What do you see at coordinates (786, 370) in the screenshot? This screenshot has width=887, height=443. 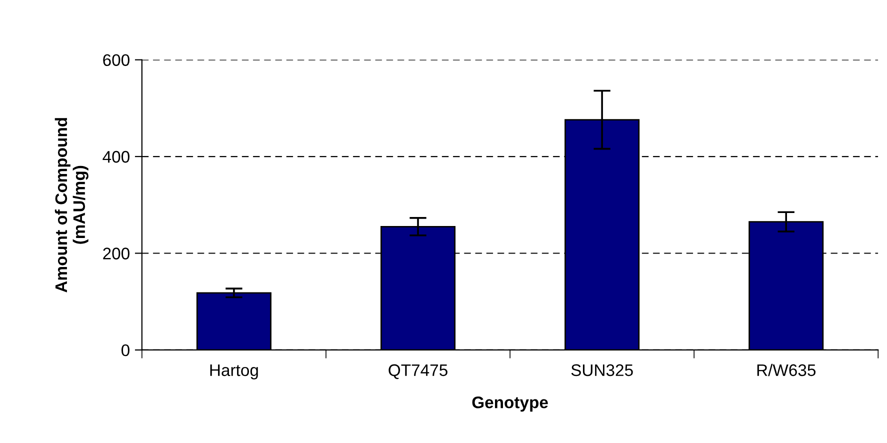 I see `x-tick-label: R/W635` at bounding box center [786, 370].